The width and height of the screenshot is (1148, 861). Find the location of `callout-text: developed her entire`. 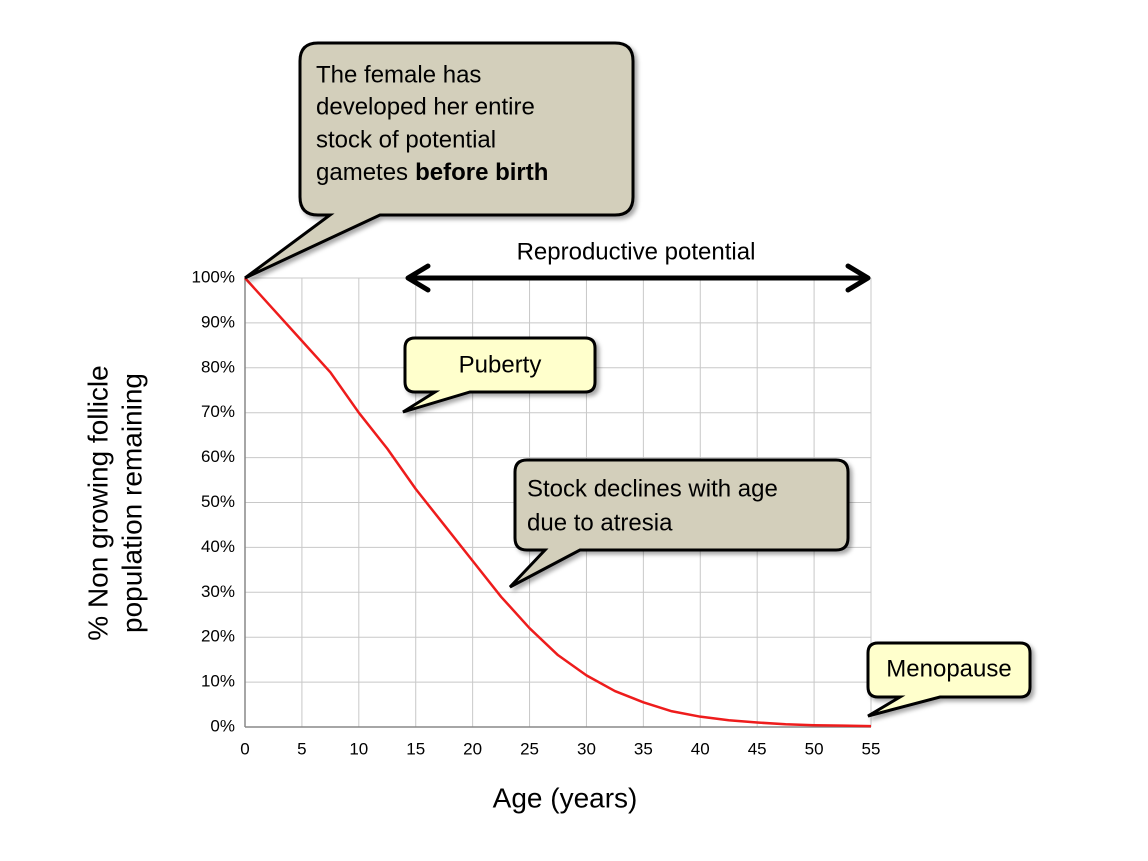

callout-text: developed her entire is located at coordinates (425, 106).